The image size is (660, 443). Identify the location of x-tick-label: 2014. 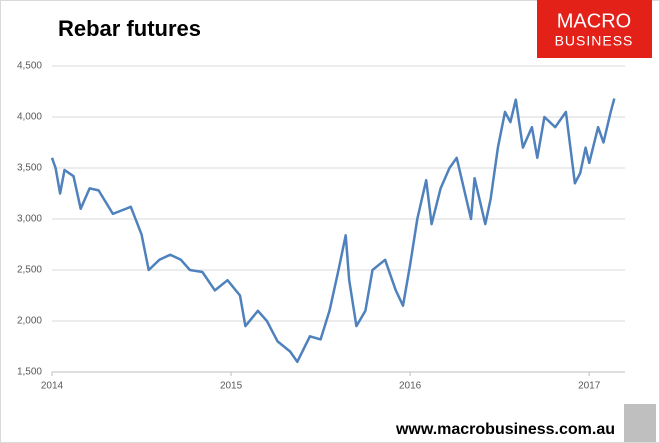
(52, 386).